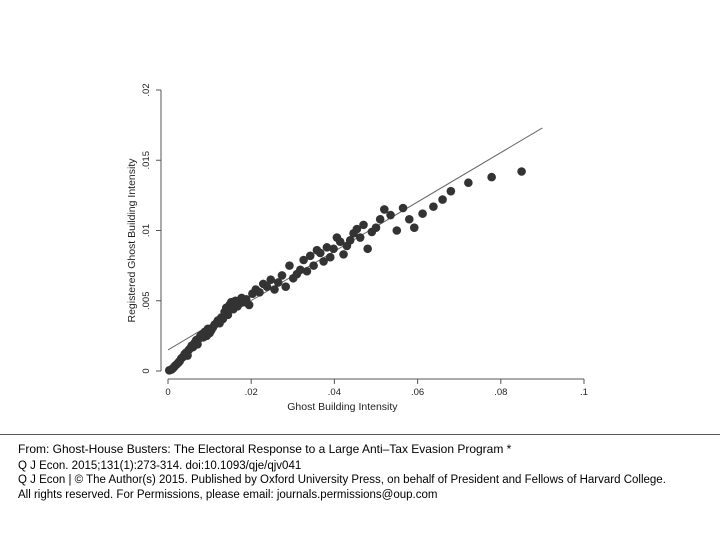  What do you see at coordinates (146, 370) in the screenshot?
I see `y-tick-label: 0` at bounding box center [146, 370].